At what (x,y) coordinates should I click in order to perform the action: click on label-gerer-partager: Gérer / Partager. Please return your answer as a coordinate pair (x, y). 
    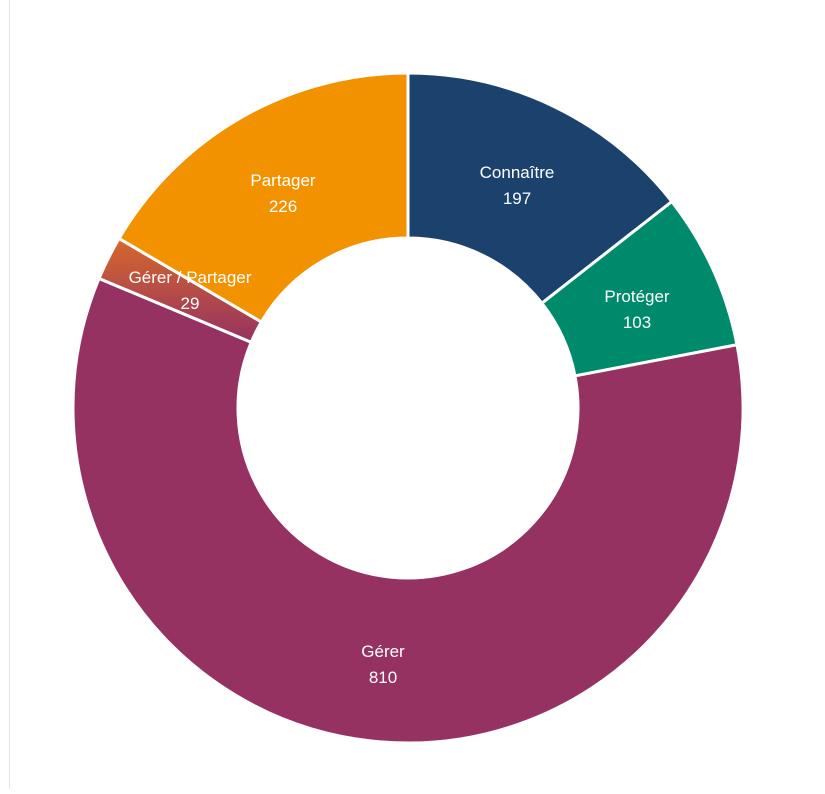
    Looking at the image, I should click on (190, 277).